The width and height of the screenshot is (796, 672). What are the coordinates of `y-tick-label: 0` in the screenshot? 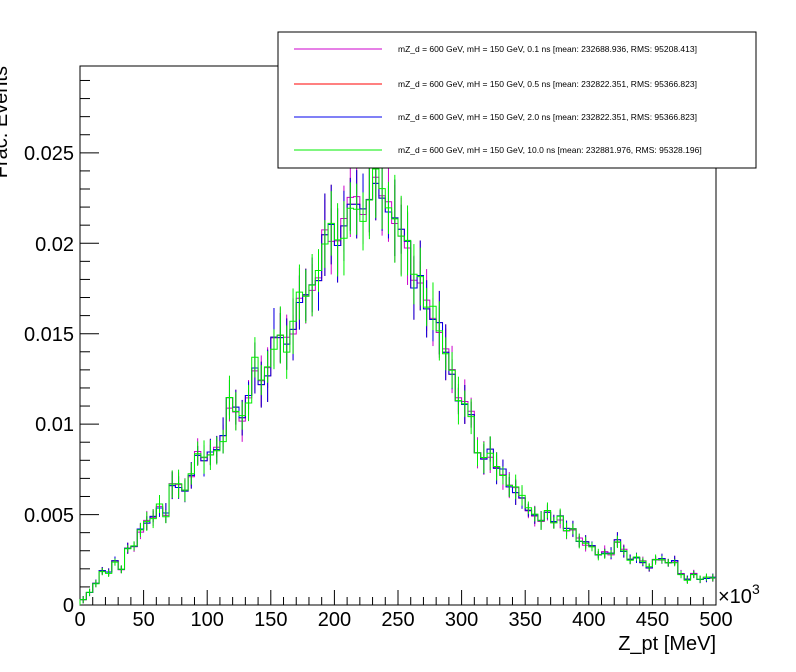 It's located at (68, 606).